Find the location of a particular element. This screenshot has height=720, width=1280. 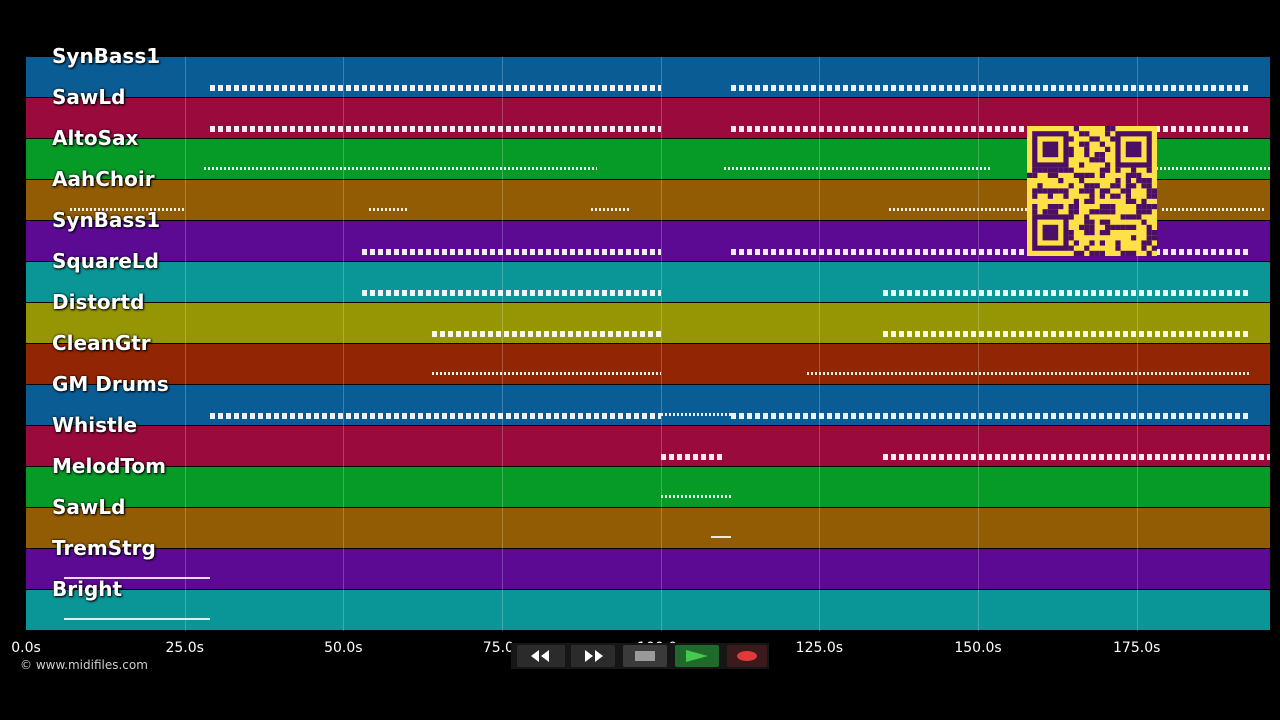

time-tick-label: 125.0s is located at coordinates (819, 648).